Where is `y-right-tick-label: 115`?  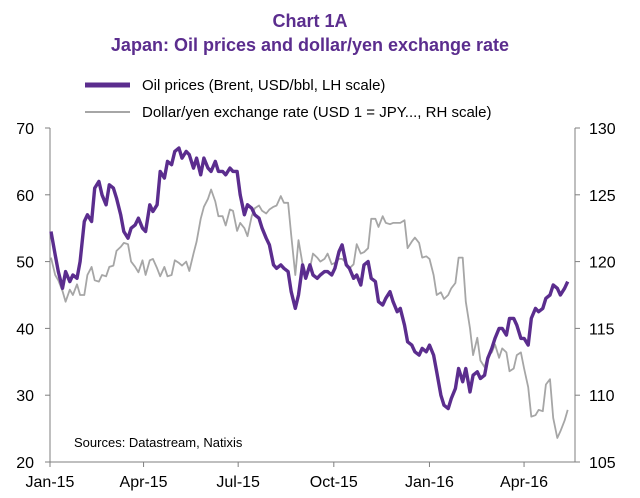
y-right-tick-label: 115 is located at coordinates (602, 329).